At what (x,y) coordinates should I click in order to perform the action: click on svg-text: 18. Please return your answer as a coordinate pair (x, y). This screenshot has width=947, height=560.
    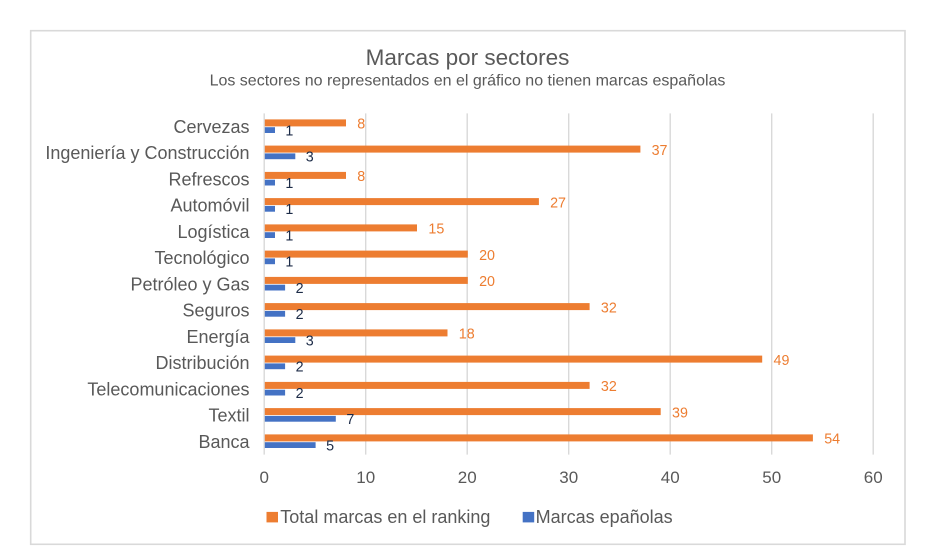
    Looking at the image, I should click on (467, 335).